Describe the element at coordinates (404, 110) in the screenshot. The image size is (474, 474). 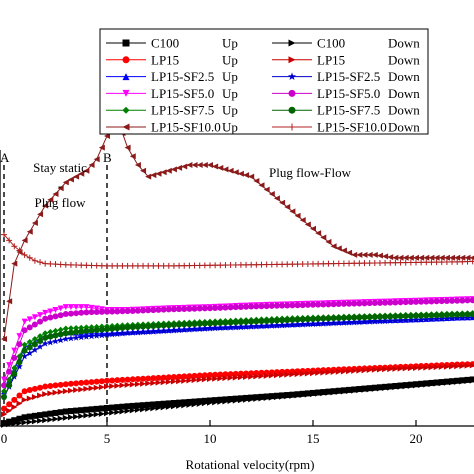
I see `legend-direction: Down` at that location.